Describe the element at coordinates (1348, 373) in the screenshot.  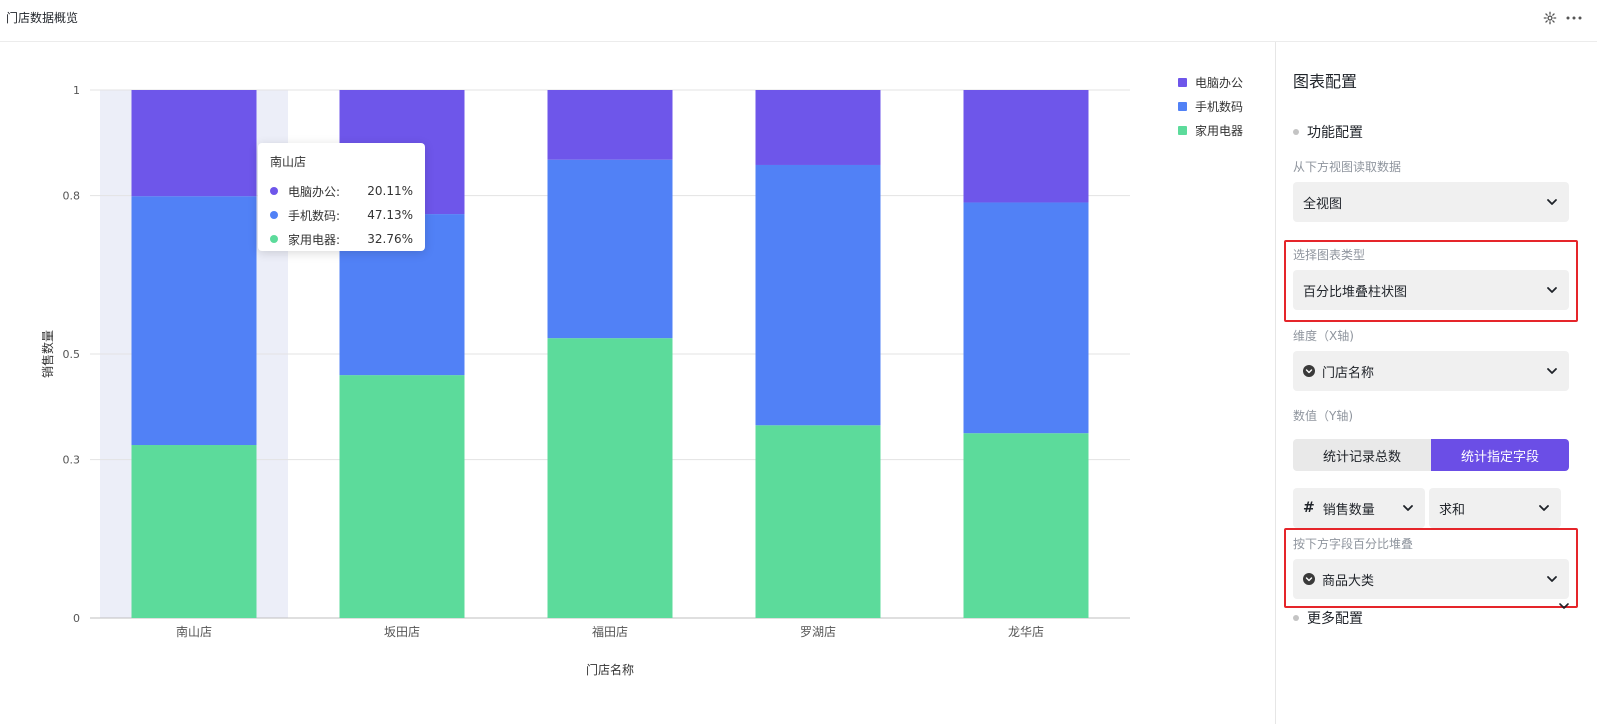
I see `select-value: 门店名称` at that location.